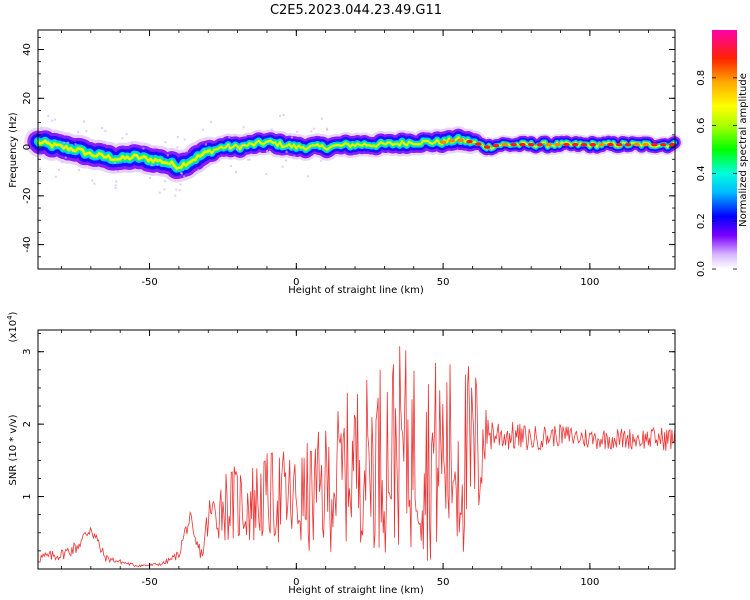  What do you see at coordinates (27, 424) in the screenshot?
I see `snr-y-tick-label: 2` at bounding box center [27, 424].